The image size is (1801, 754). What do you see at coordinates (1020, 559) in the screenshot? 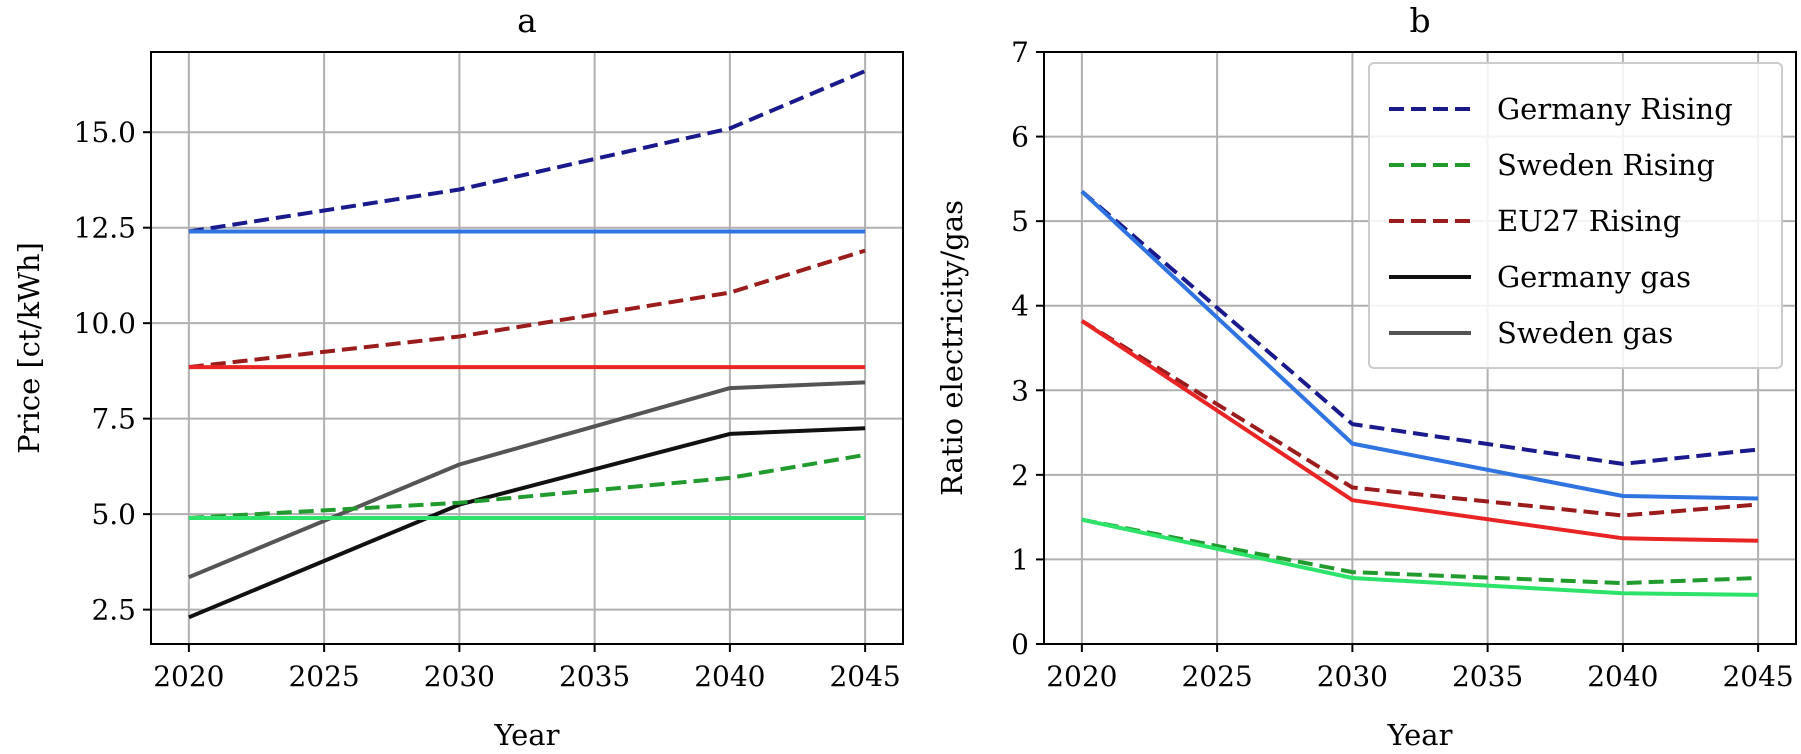
I see `y-tick-label: 1` at bounding box center [1020, 559].